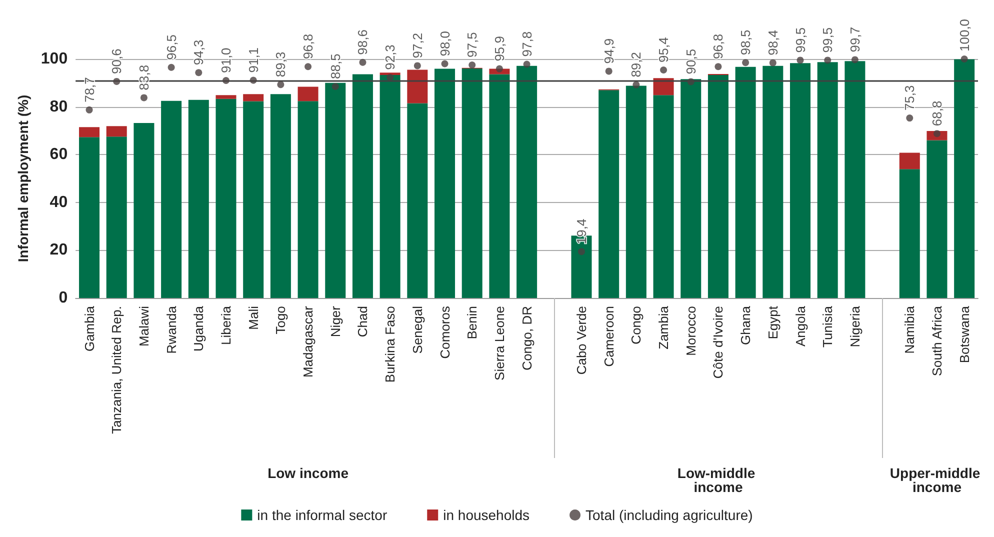 The width and height of the screenshot is (994, 537). I want to click on data-label: 88,5, so click(335, 66).